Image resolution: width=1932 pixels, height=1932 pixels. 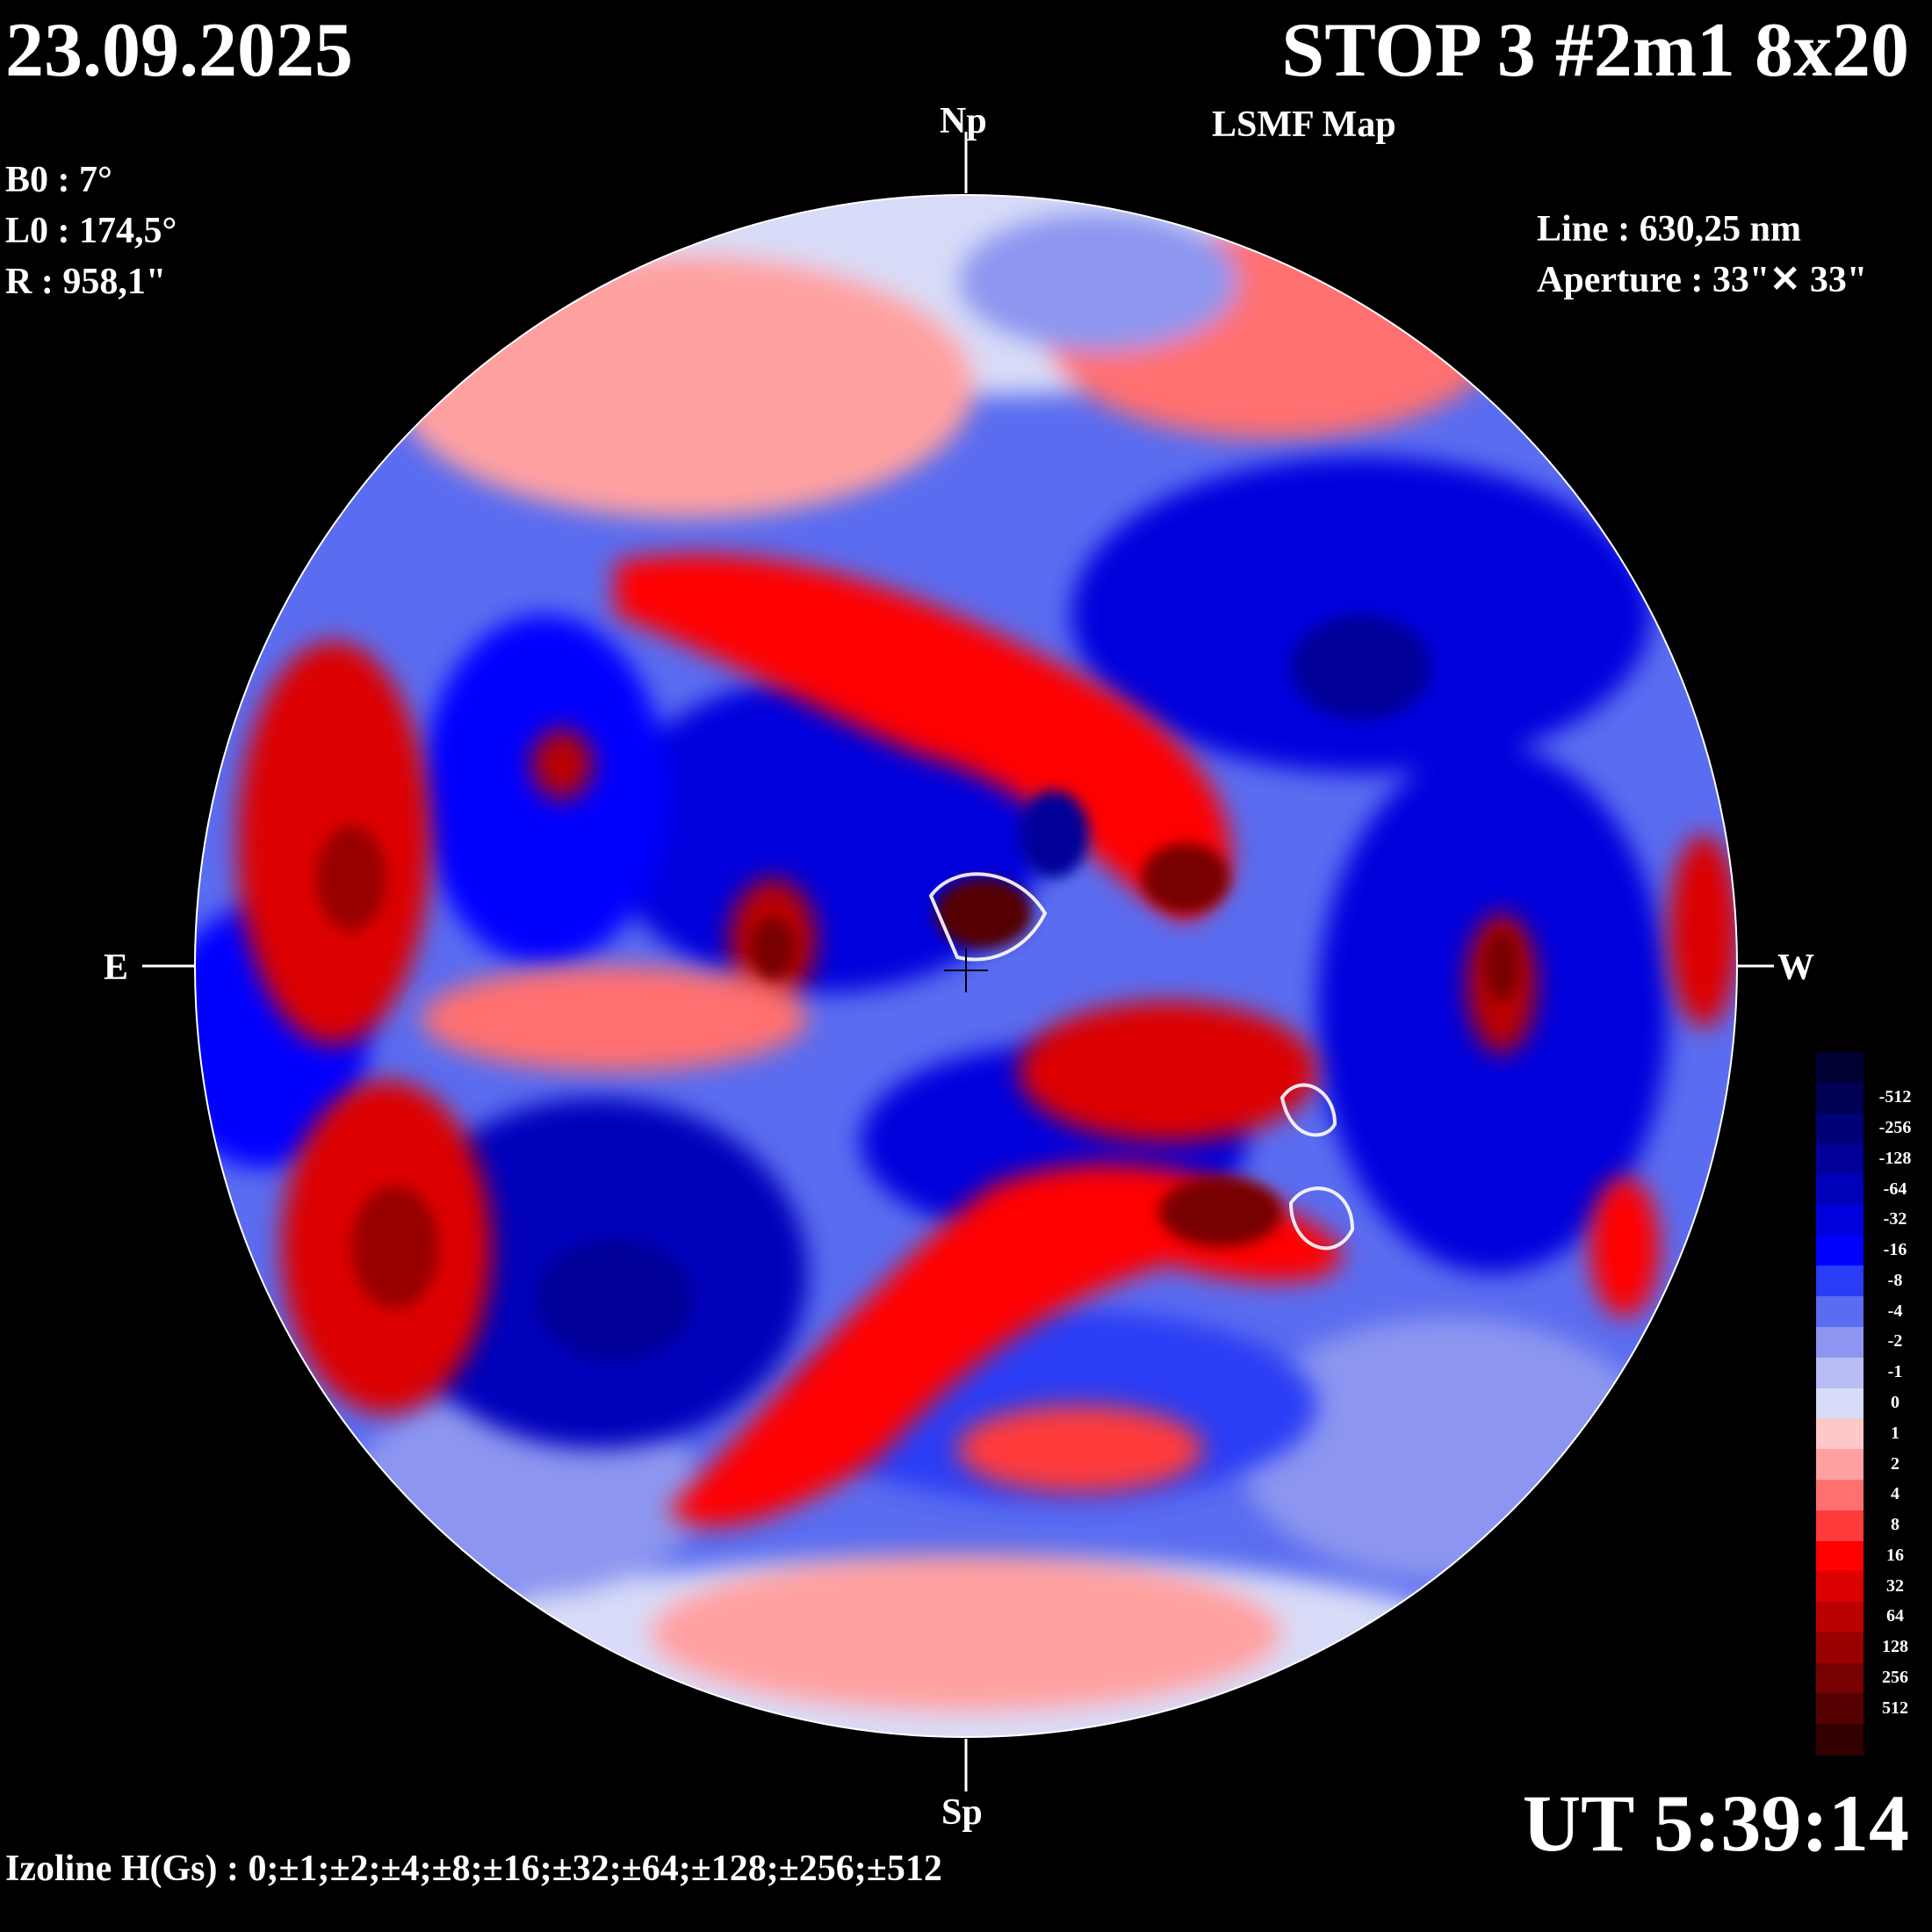 I want to click on color-legend, so click(x=1840, y=1403).